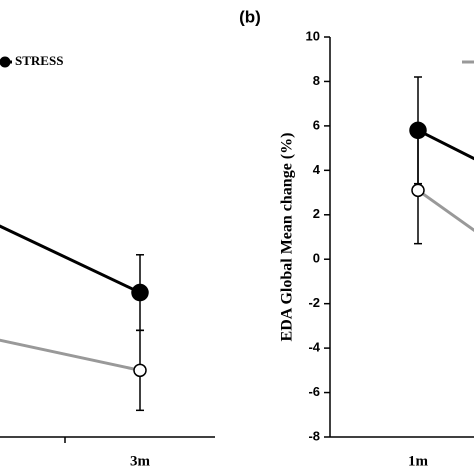  What do you see at coordinates (313, 35) in the screenshot?
I see `y-tick-label: 10` at bounding box center [313, 35].